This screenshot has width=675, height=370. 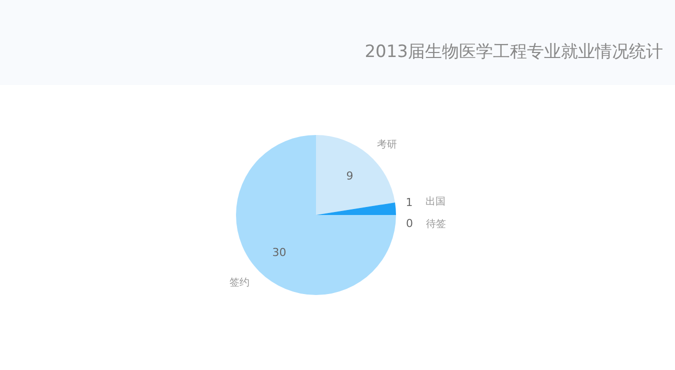 What do you see at coordinates (436, 224) in the screenshot?
I see `category-label: 待签` at bounding box center [436, 224].